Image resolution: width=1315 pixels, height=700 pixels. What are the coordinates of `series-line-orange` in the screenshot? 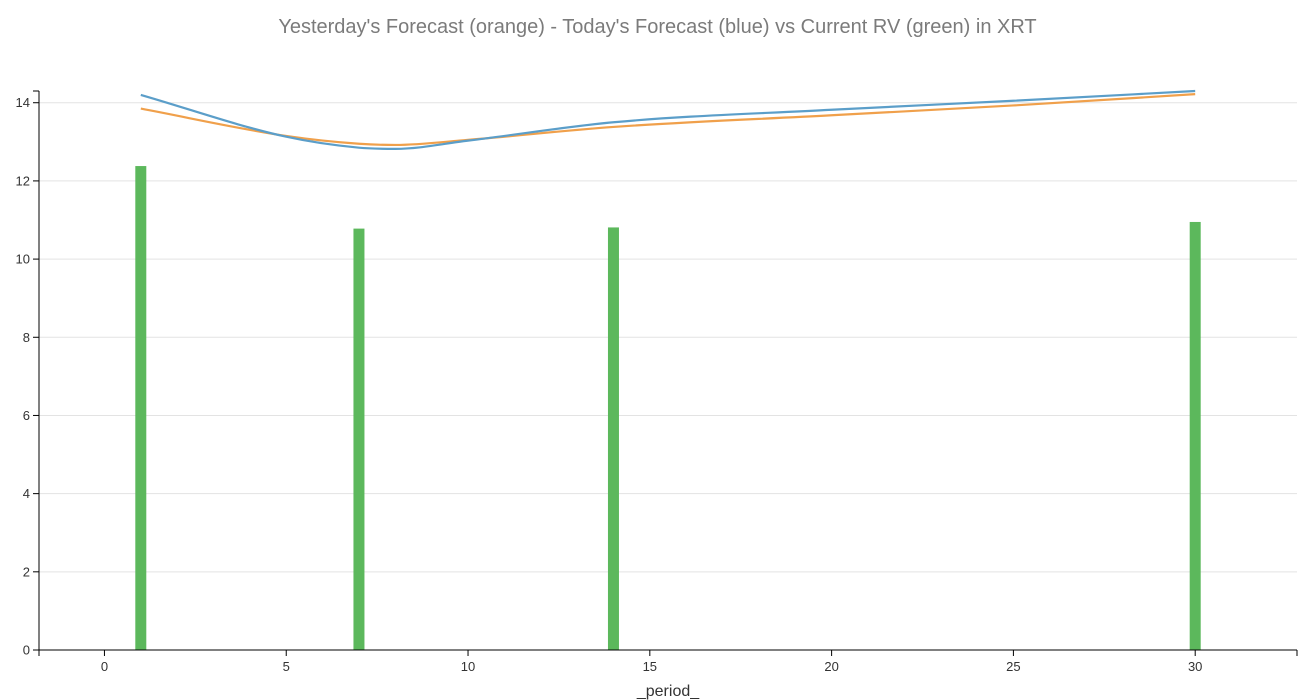 It's located at (668, 120).